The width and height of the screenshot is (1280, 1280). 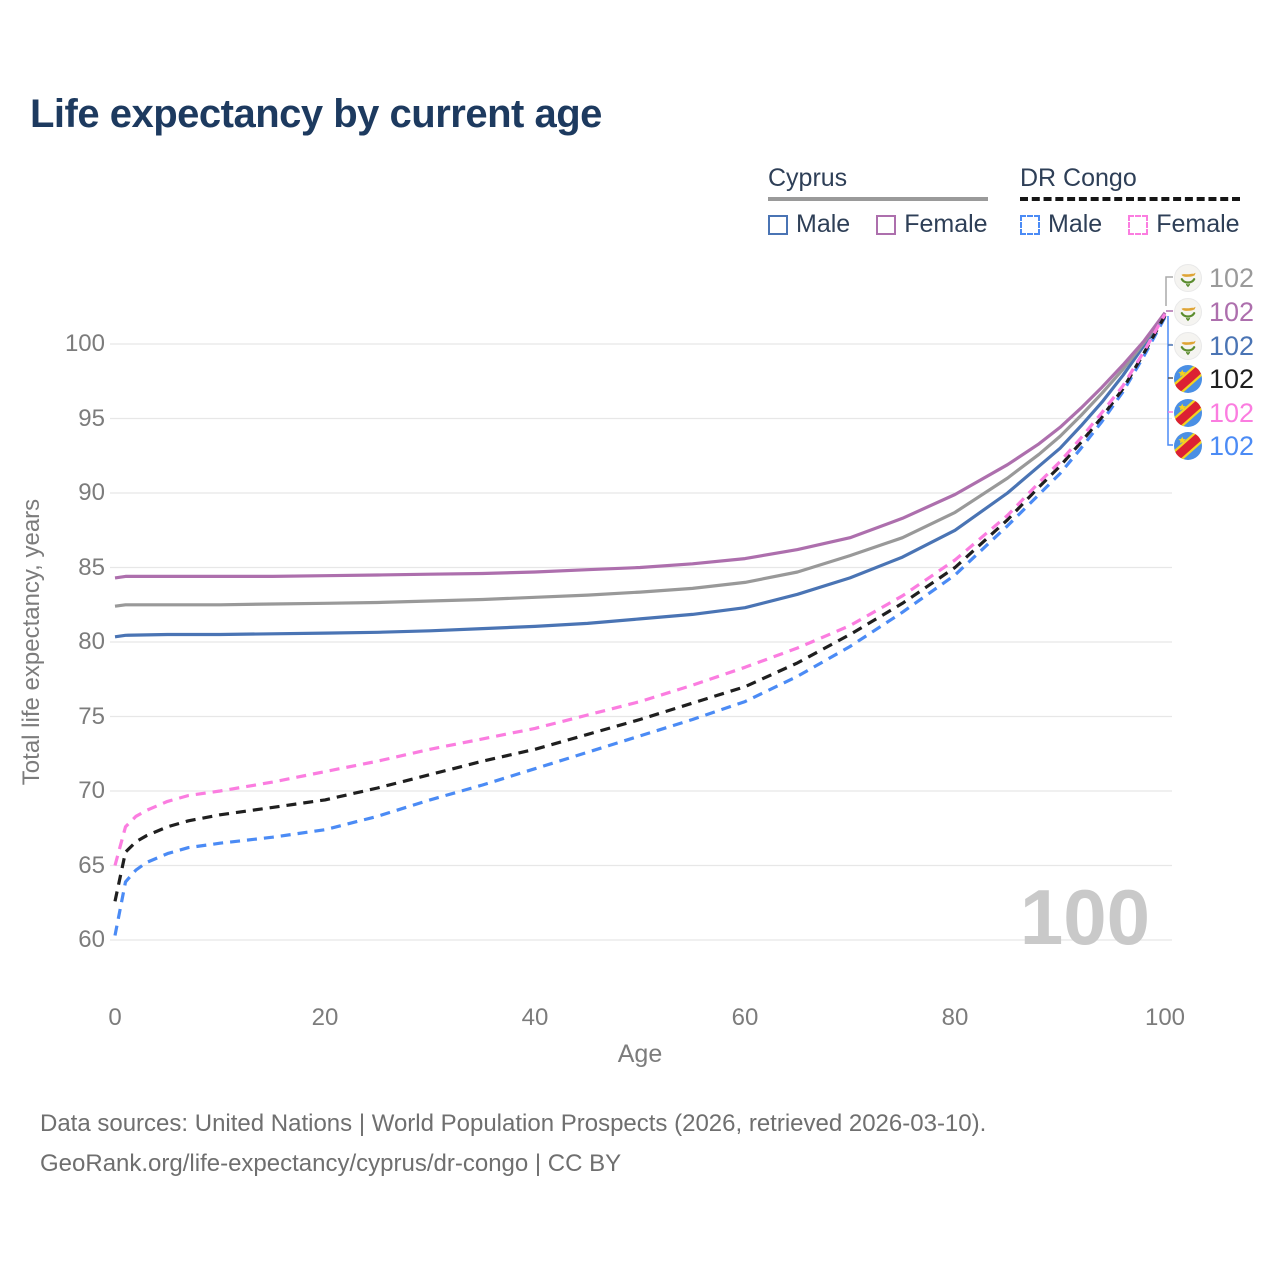 I want to click on page-title: Life expectancy by current age, so click(x=316, y=114).